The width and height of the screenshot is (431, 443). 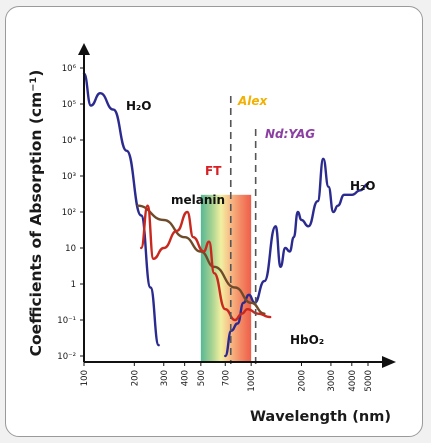 What do you see at coordinates (139, 106) in the screenshot?
I see `h2o-left-label: H₂O` at bounding box center [139, 106].